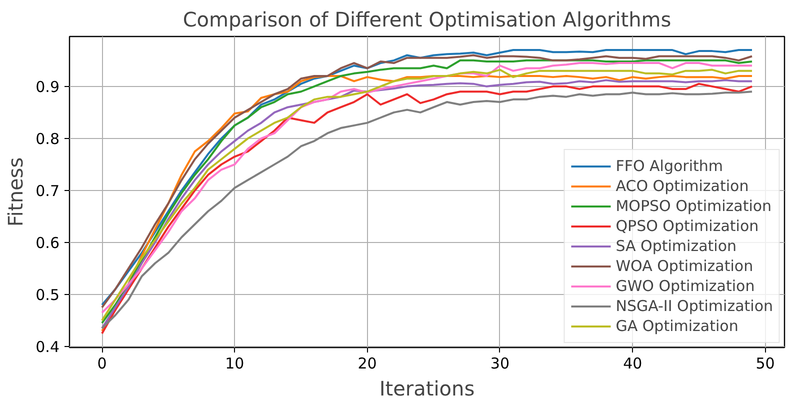 Image resolution: width=792 pixels, height=405 pixels. Describe the element at coordinates (48, 347) in the screenshot. I see `y-tick-label: 0.4` at that location.